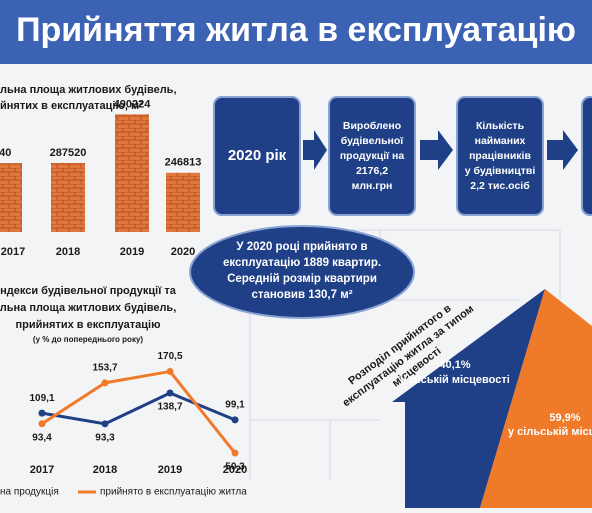  I want to click on flow-text: млн.грн, so click(372, 186).